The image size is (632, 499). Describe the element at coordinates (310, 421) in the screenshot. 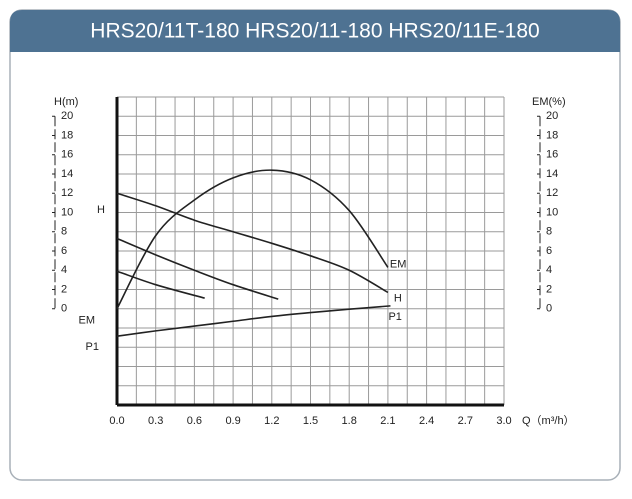

I see `x-tick-label: 1.5` at that location.